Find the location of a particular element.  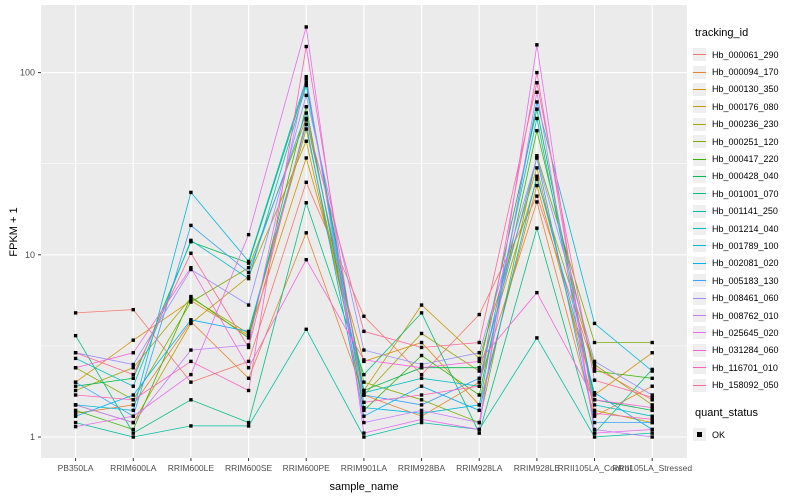

legend-item-label: Hb_001001_070 is located at coordinates (745, 193).